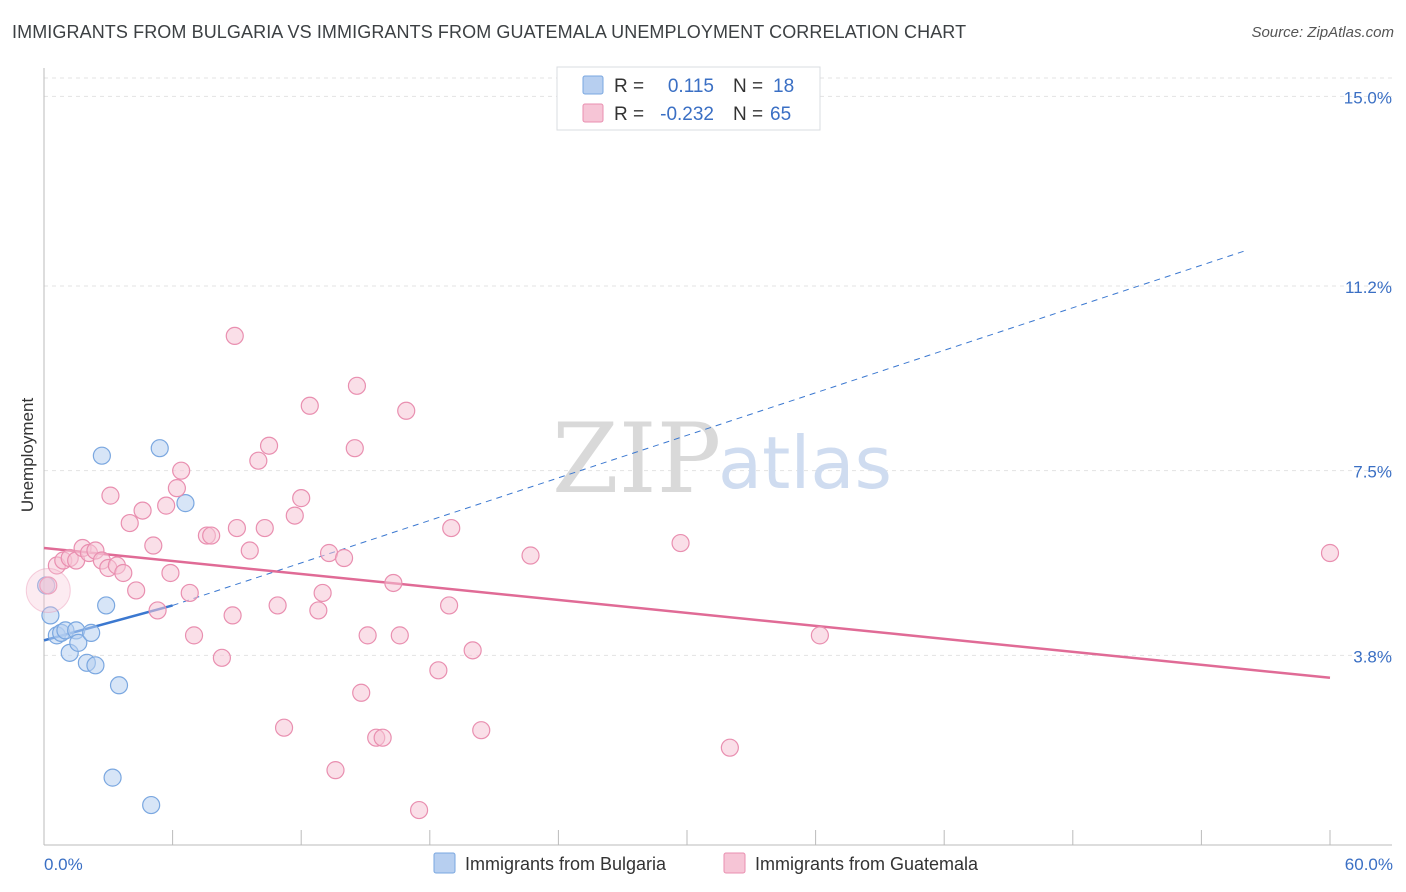 This screenshot has height=892, width=1406. Describe the element at coordinates (593, 85) in the screenshot. I see `bulgaria-swatch` at that location.